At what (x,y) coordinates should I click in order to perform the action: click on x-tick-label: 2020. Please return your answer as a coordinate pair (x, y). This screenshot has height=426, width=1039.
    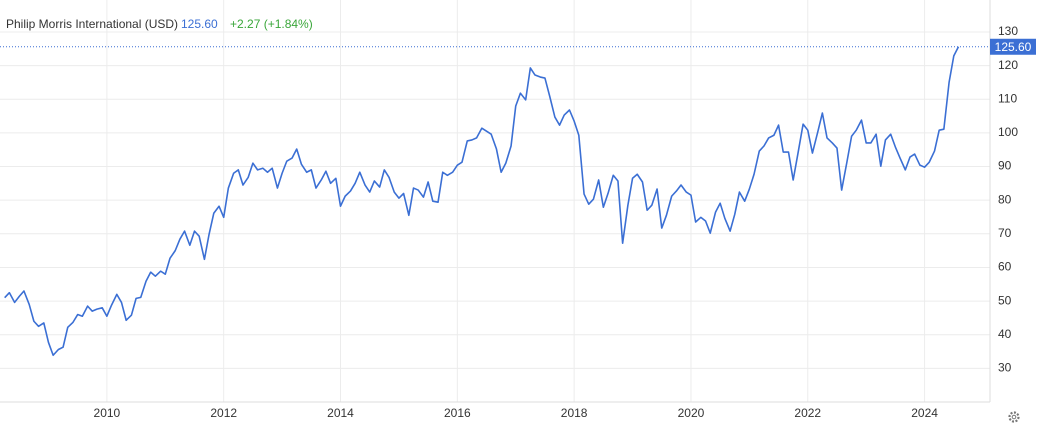
    Looking at the image, I should click on (691, 413).